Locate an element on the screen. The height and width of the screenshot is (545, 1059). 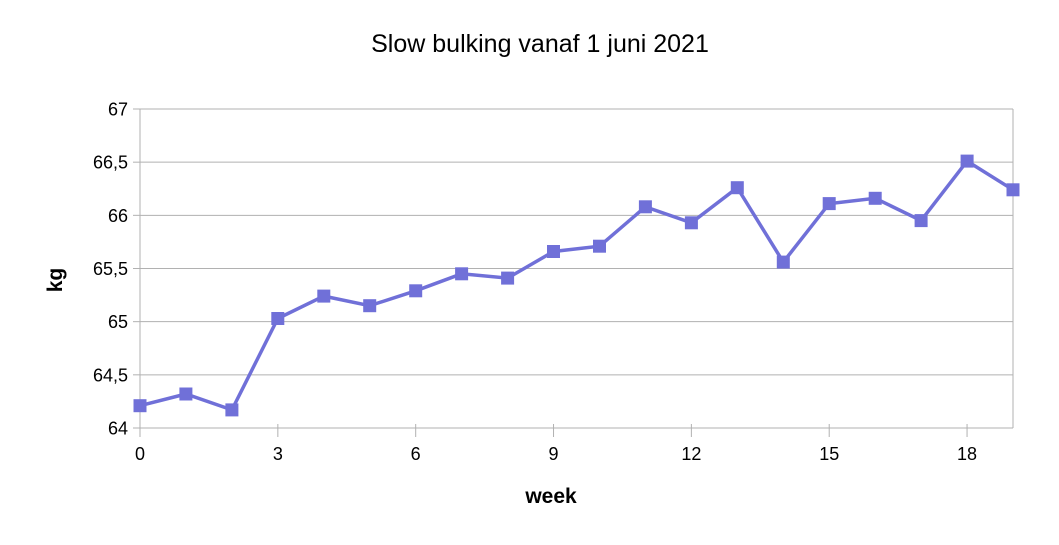
y-tick-label: 65 is located at coordinates (118, 322).